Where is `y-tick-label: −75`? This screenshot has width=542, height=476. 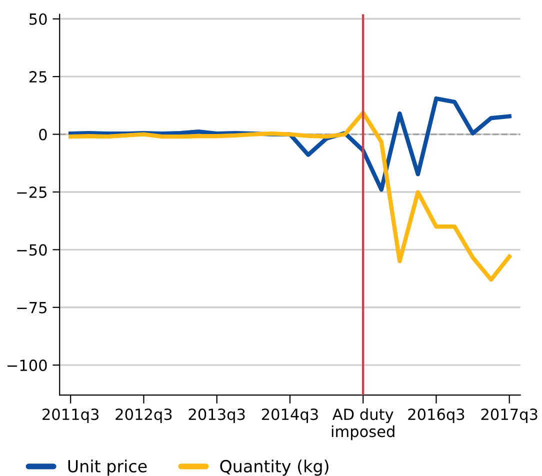 y-tick-label: −75 is located at coordinates (31, 308).